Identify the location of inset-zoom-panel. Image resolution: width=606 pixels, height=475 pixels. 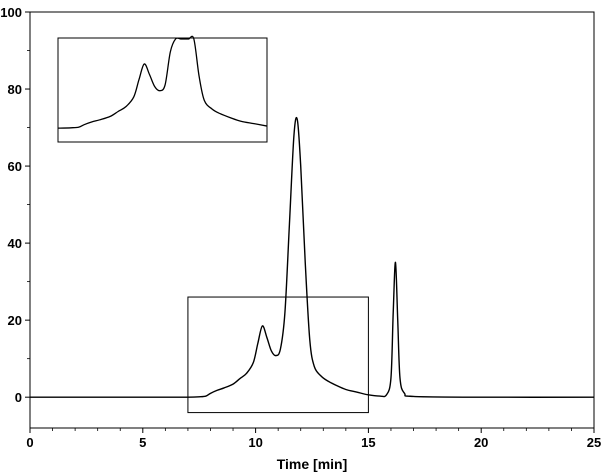
(162, 89).